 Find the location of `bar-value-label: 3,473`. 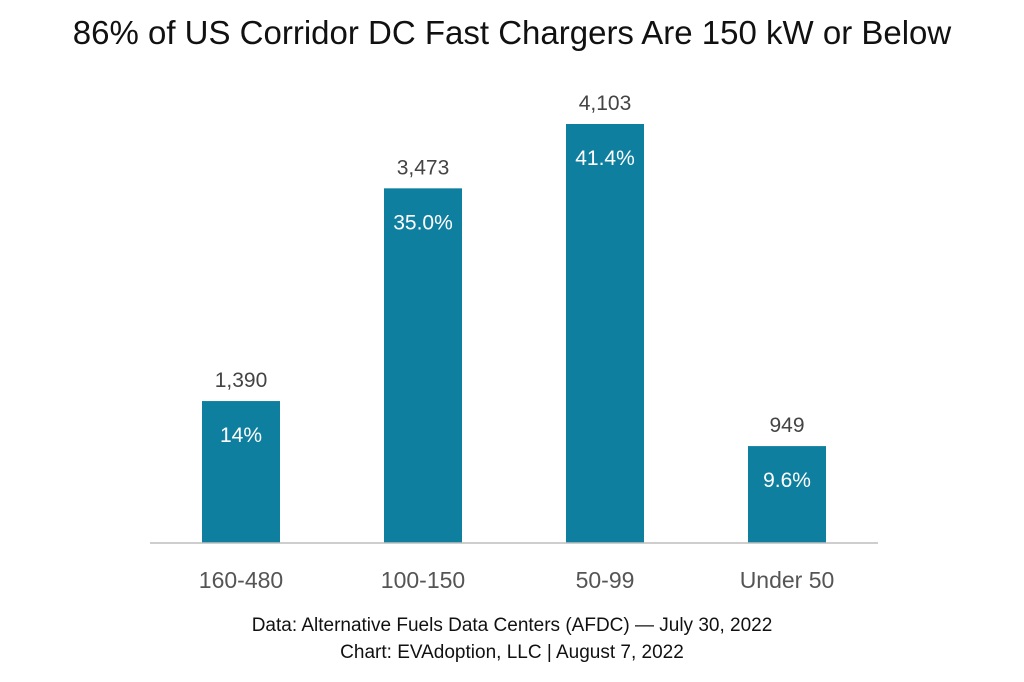

bar-value-label: 3,473 is located at coordinates (423, 167).